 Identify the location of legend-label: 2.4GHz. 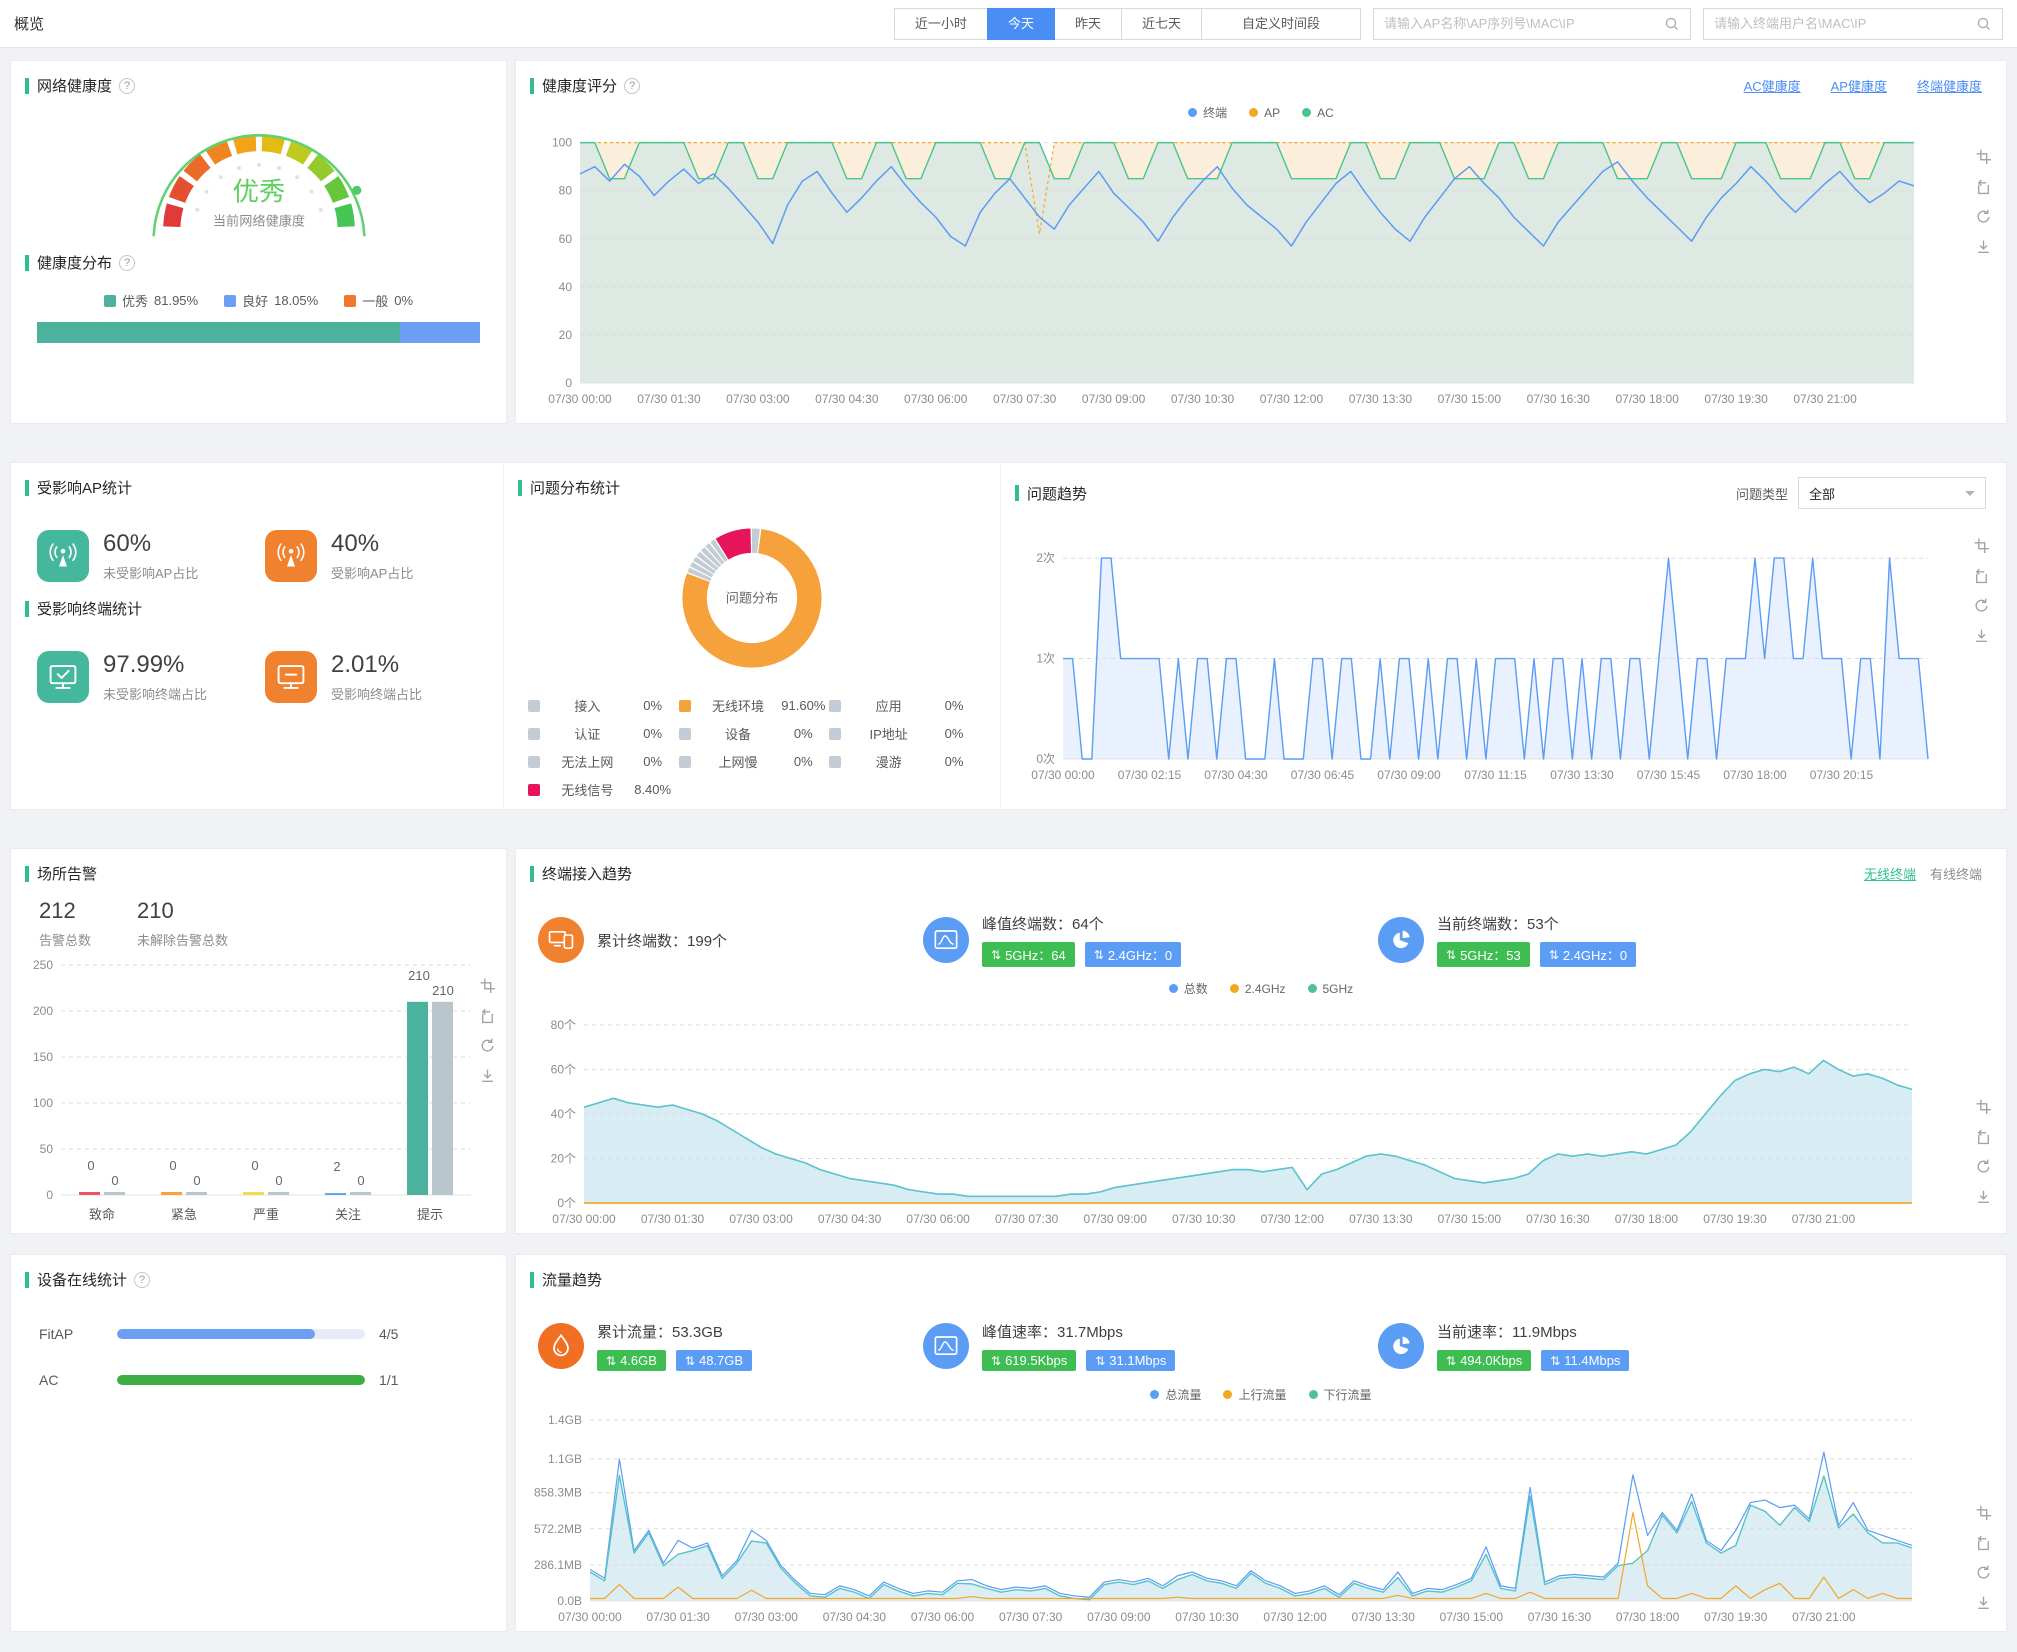
(1265, 988).